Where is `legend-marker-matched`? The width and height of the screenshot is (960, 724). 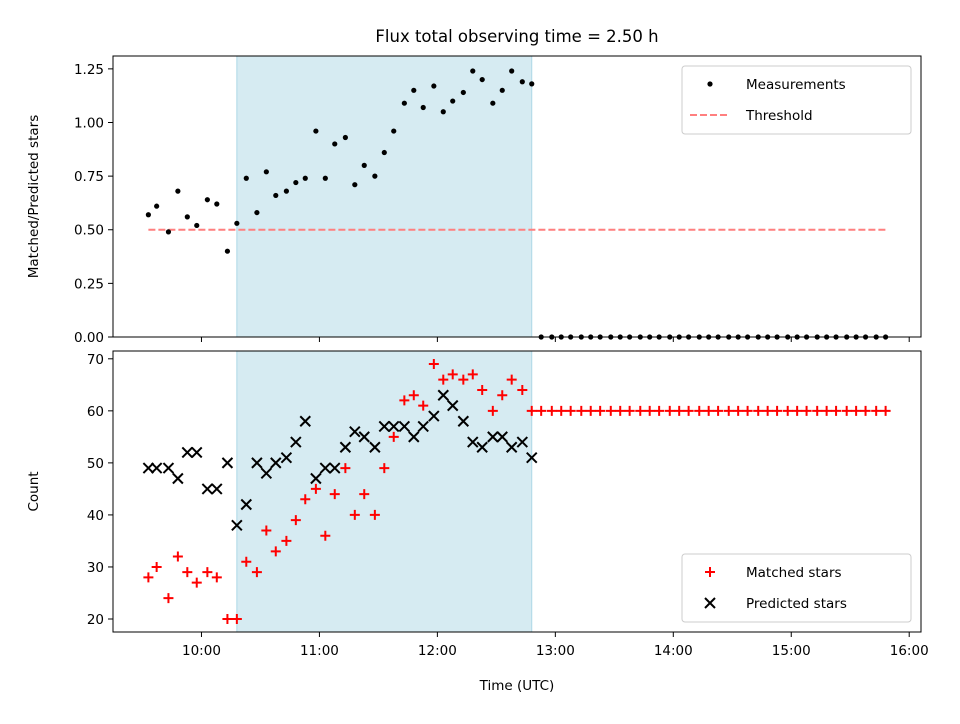
legend-marker-matched is located at coordinates (710, 572).